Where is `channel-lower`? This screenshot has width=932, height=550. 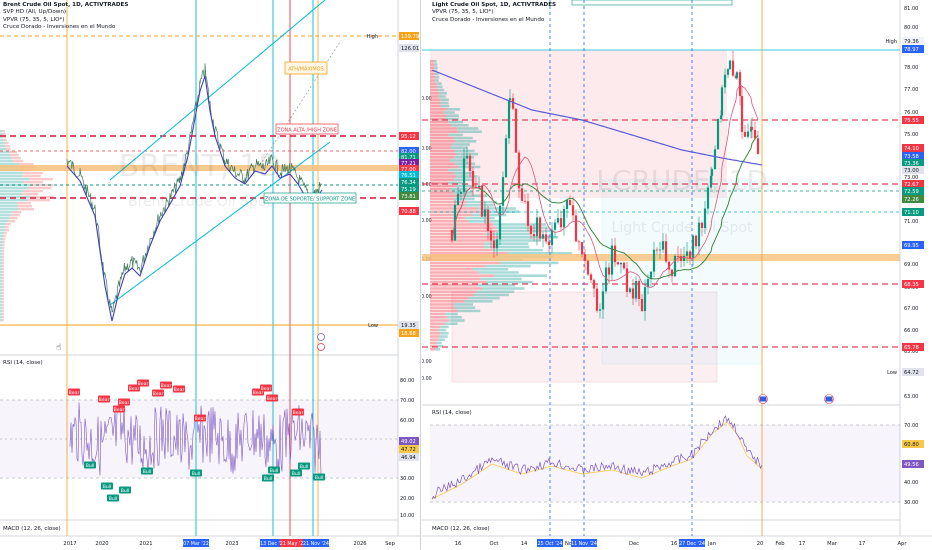
channel-lower is located at coordinates (220, 223).